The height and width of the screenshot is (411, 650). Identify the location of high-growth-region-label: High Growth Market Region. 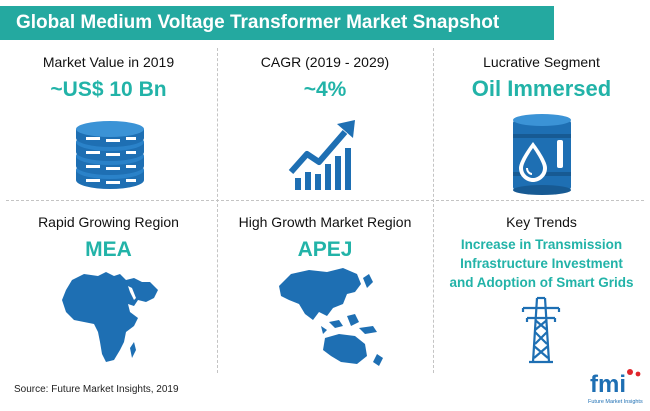
(325, 222).